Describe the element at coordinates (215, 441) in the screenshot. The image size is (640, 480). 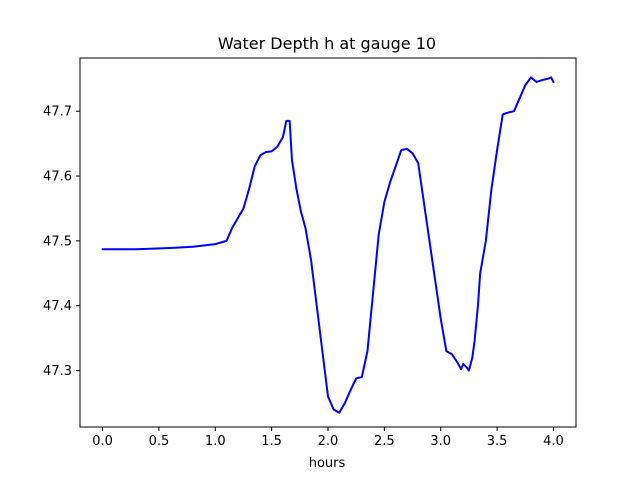
I see `x-tick-label: 1.0` at that location.